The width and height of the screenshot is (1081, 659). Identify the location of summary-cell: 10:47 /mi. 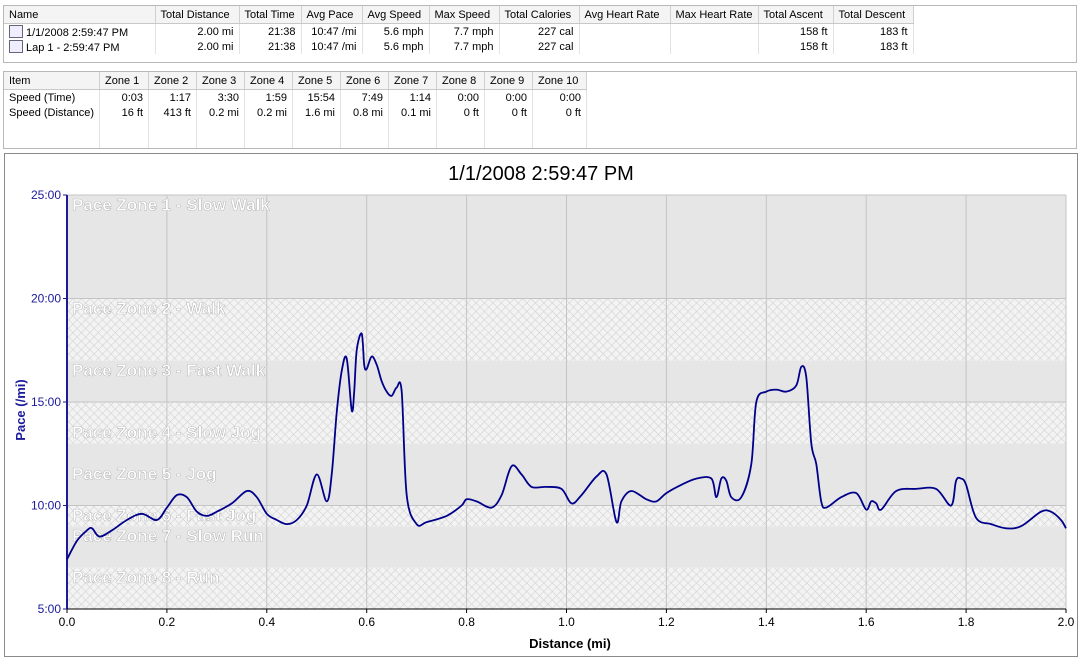
(332, 31).